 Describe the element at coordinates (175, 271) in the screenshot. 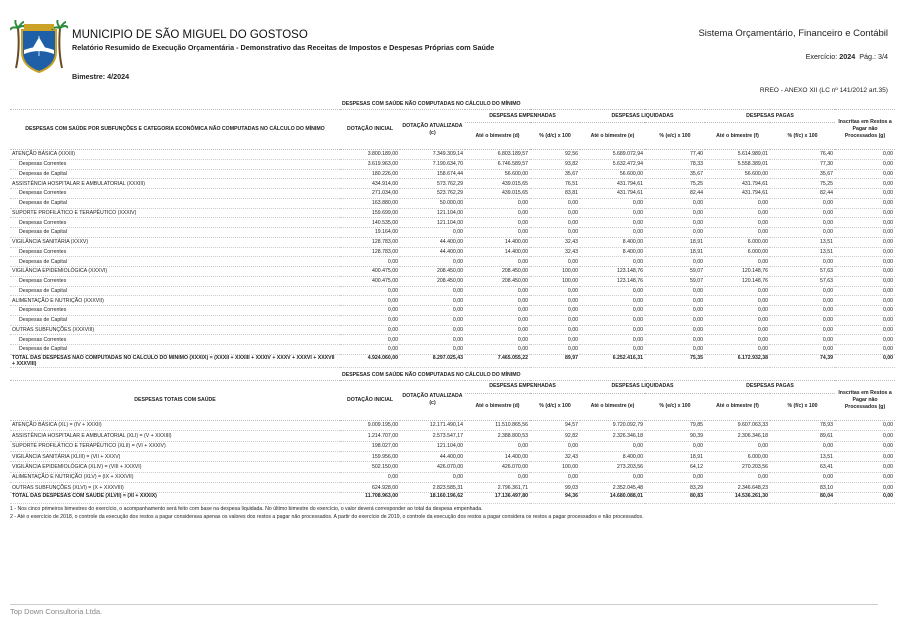

I see `row-label: VIGILÂNCIA EPIDEMIOLÓGICA (XXXVI)` at that location.